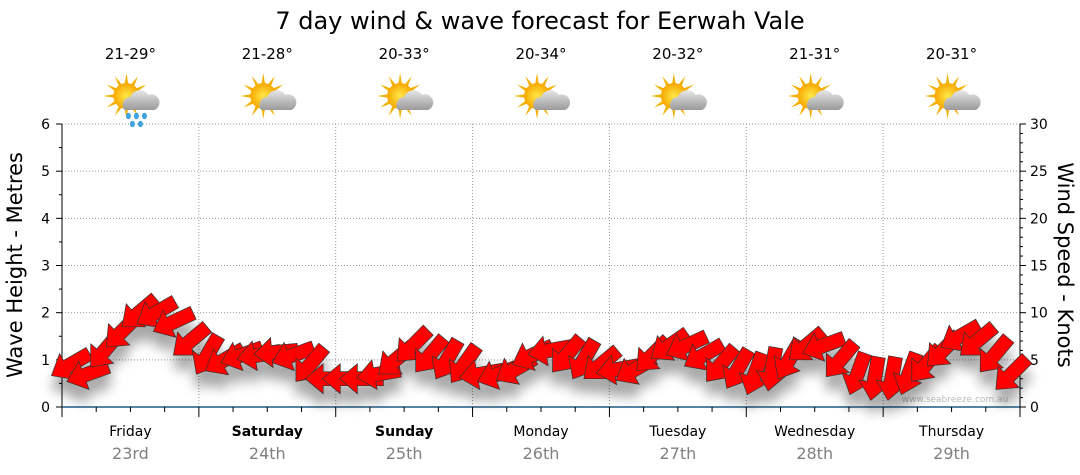 Image resolution: width=1080 pixels, height=475 pixels. I want to click on y-axis-right-label: Wind Speed - Knots, so click(1065, 264).